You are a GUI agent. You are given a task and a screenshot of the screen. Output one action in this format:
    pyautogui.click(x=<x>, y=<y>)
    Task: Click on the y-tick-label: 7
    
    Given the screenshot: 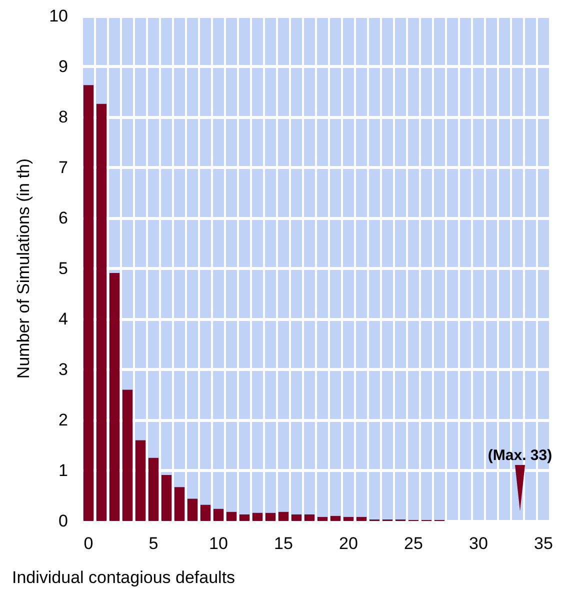 What is the action you would take?
    pyautogui.click(x=63, y=167)
    